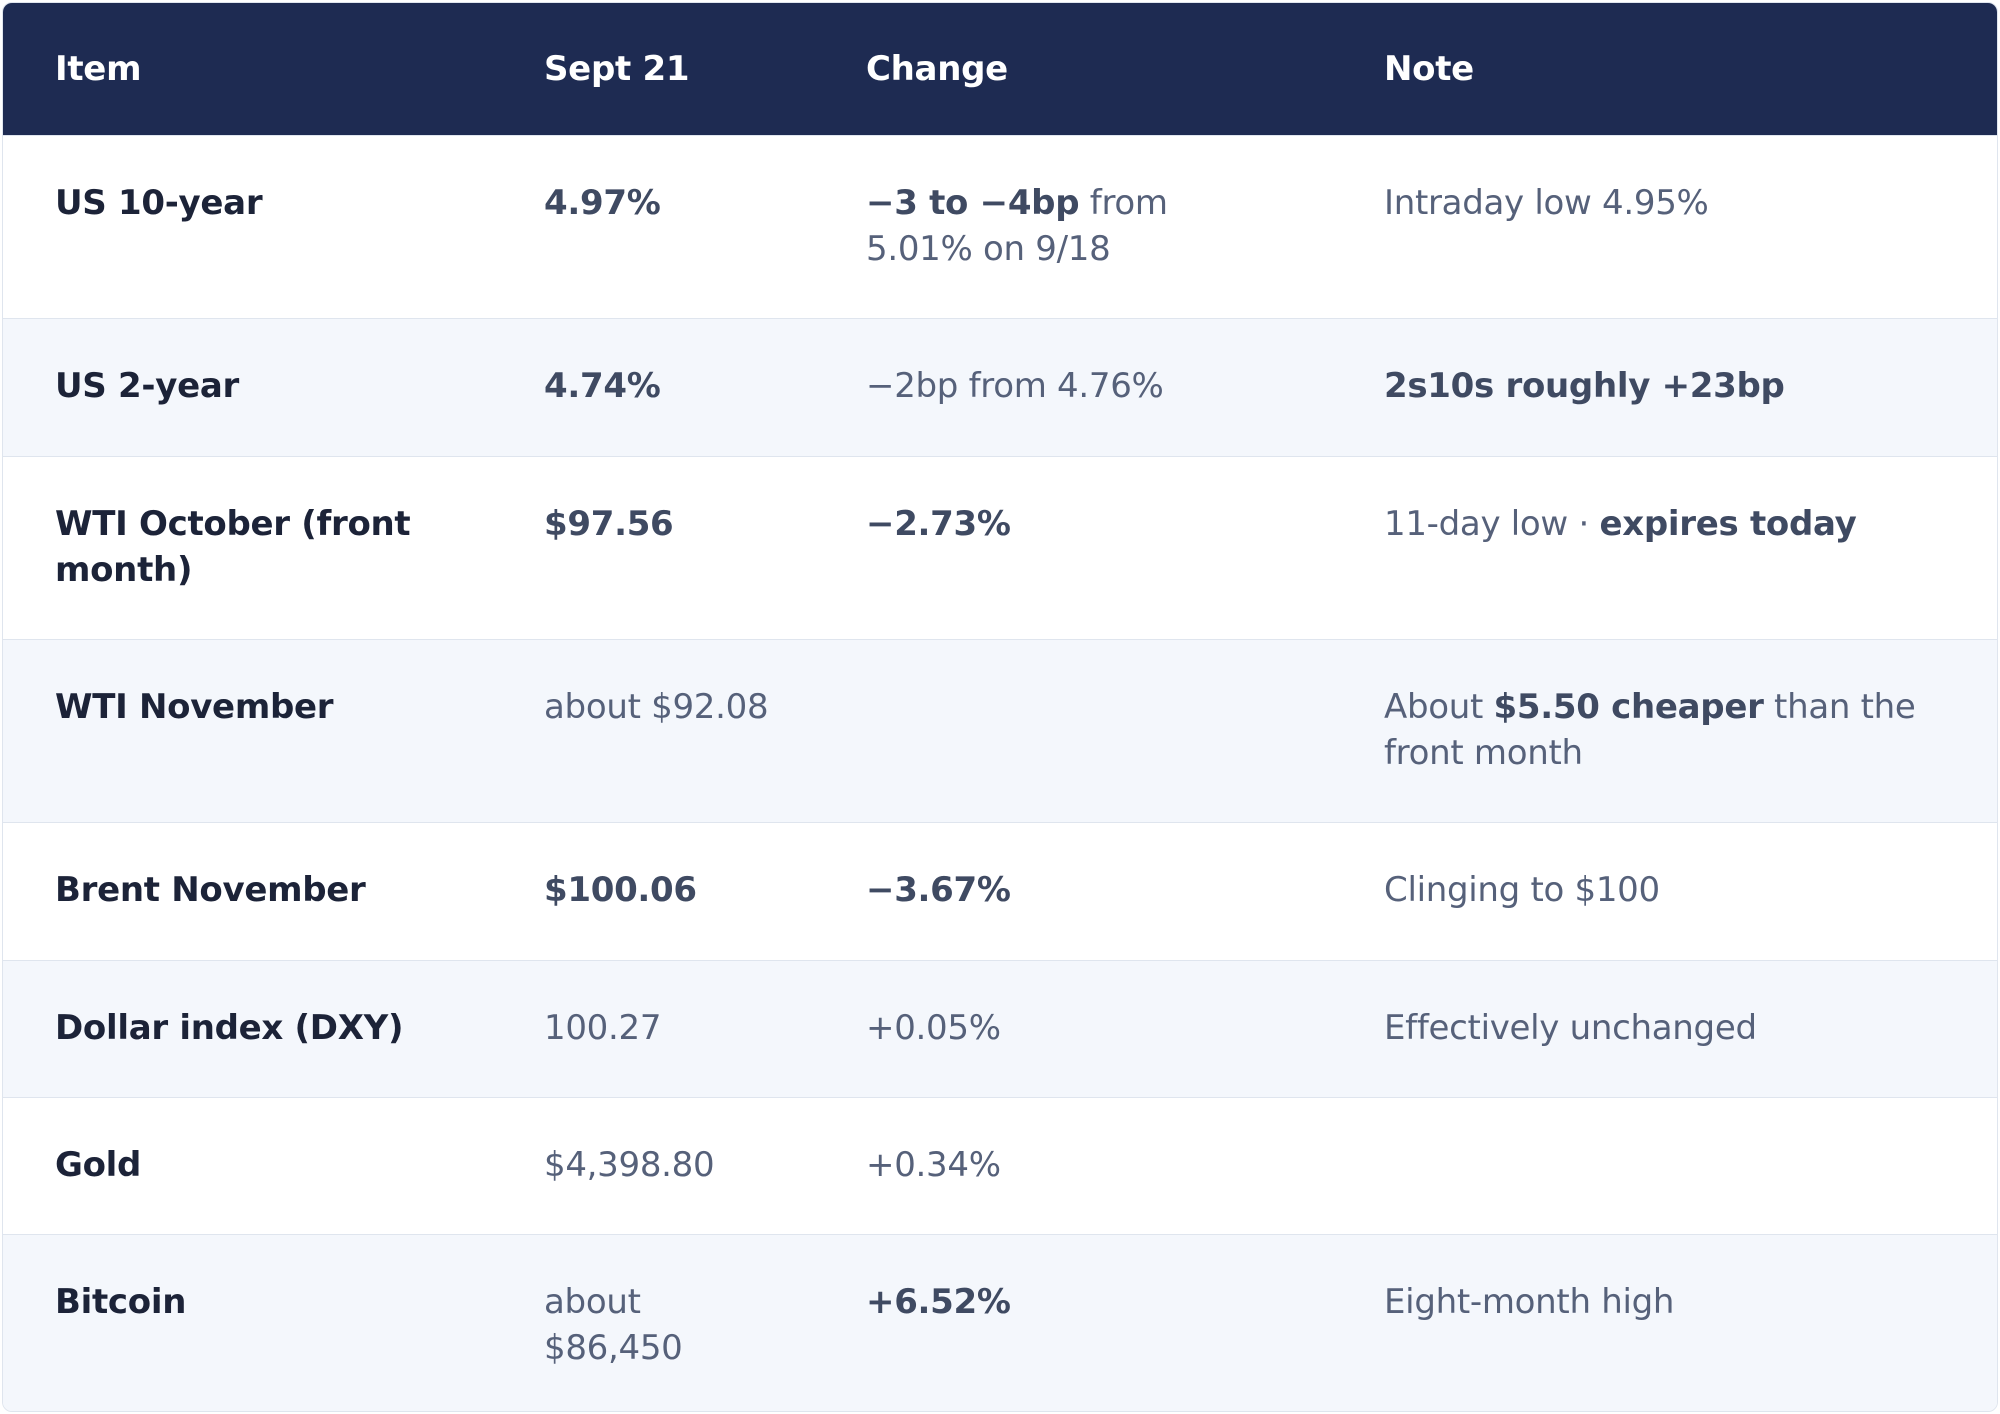 This screenshot has width=2000, height=1414. Describe the element at coordinates (247, 1165) in the screenshot. I see `row-item: Gold` at that location.